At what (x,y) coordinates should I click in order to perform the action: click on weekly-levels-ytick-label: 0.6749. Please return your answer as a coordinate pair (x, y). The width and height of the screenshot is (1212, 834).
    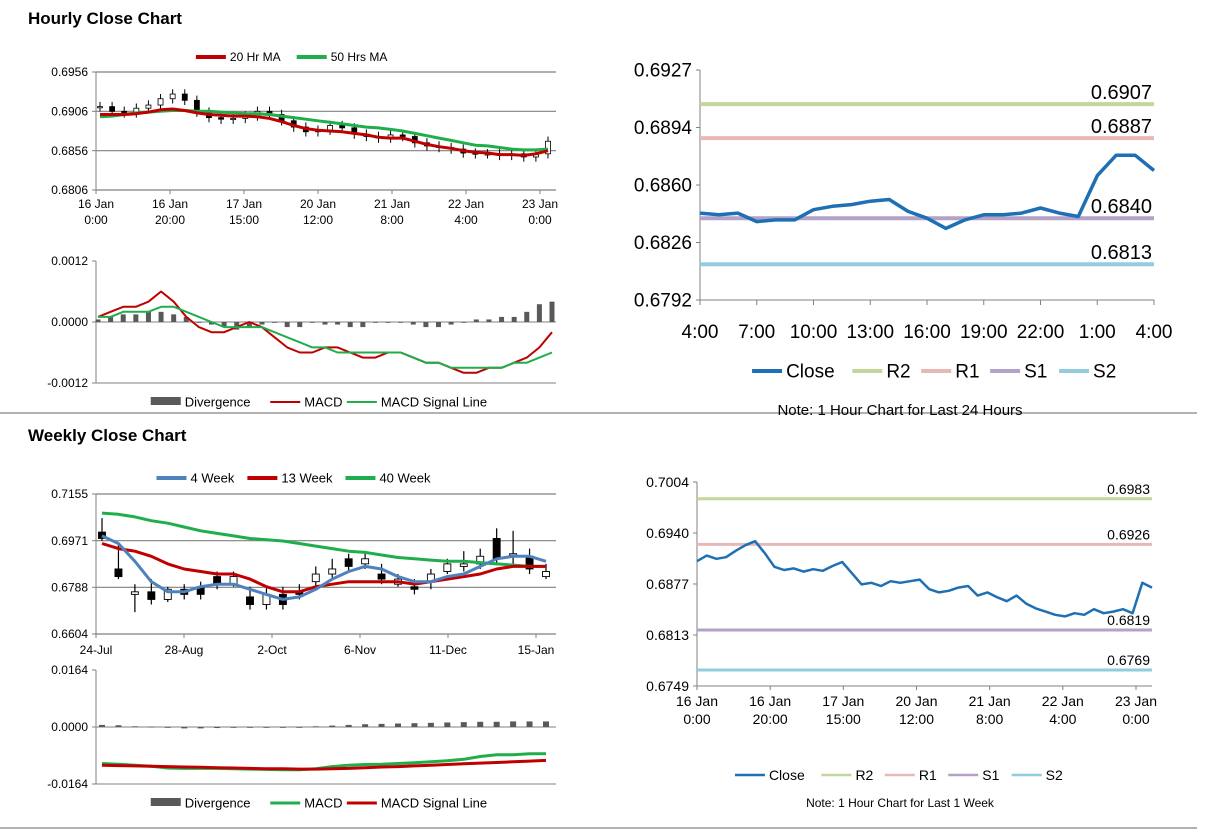
    Looking at the image, I should click on (667, 686).